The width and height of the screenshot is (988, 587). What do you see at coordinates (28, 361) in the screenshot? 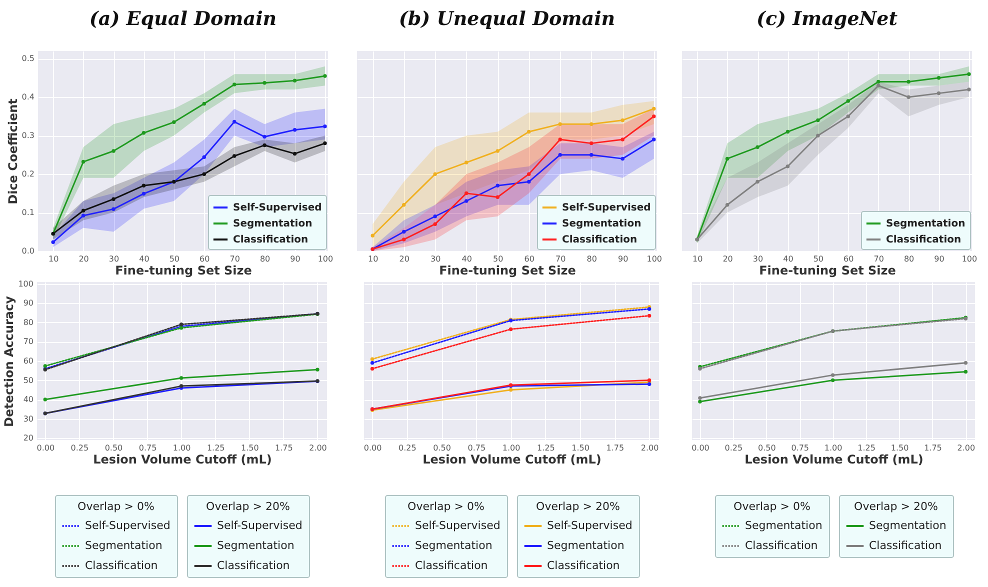
I see `y-tick-label: 60` at bounding box center [28, 361].